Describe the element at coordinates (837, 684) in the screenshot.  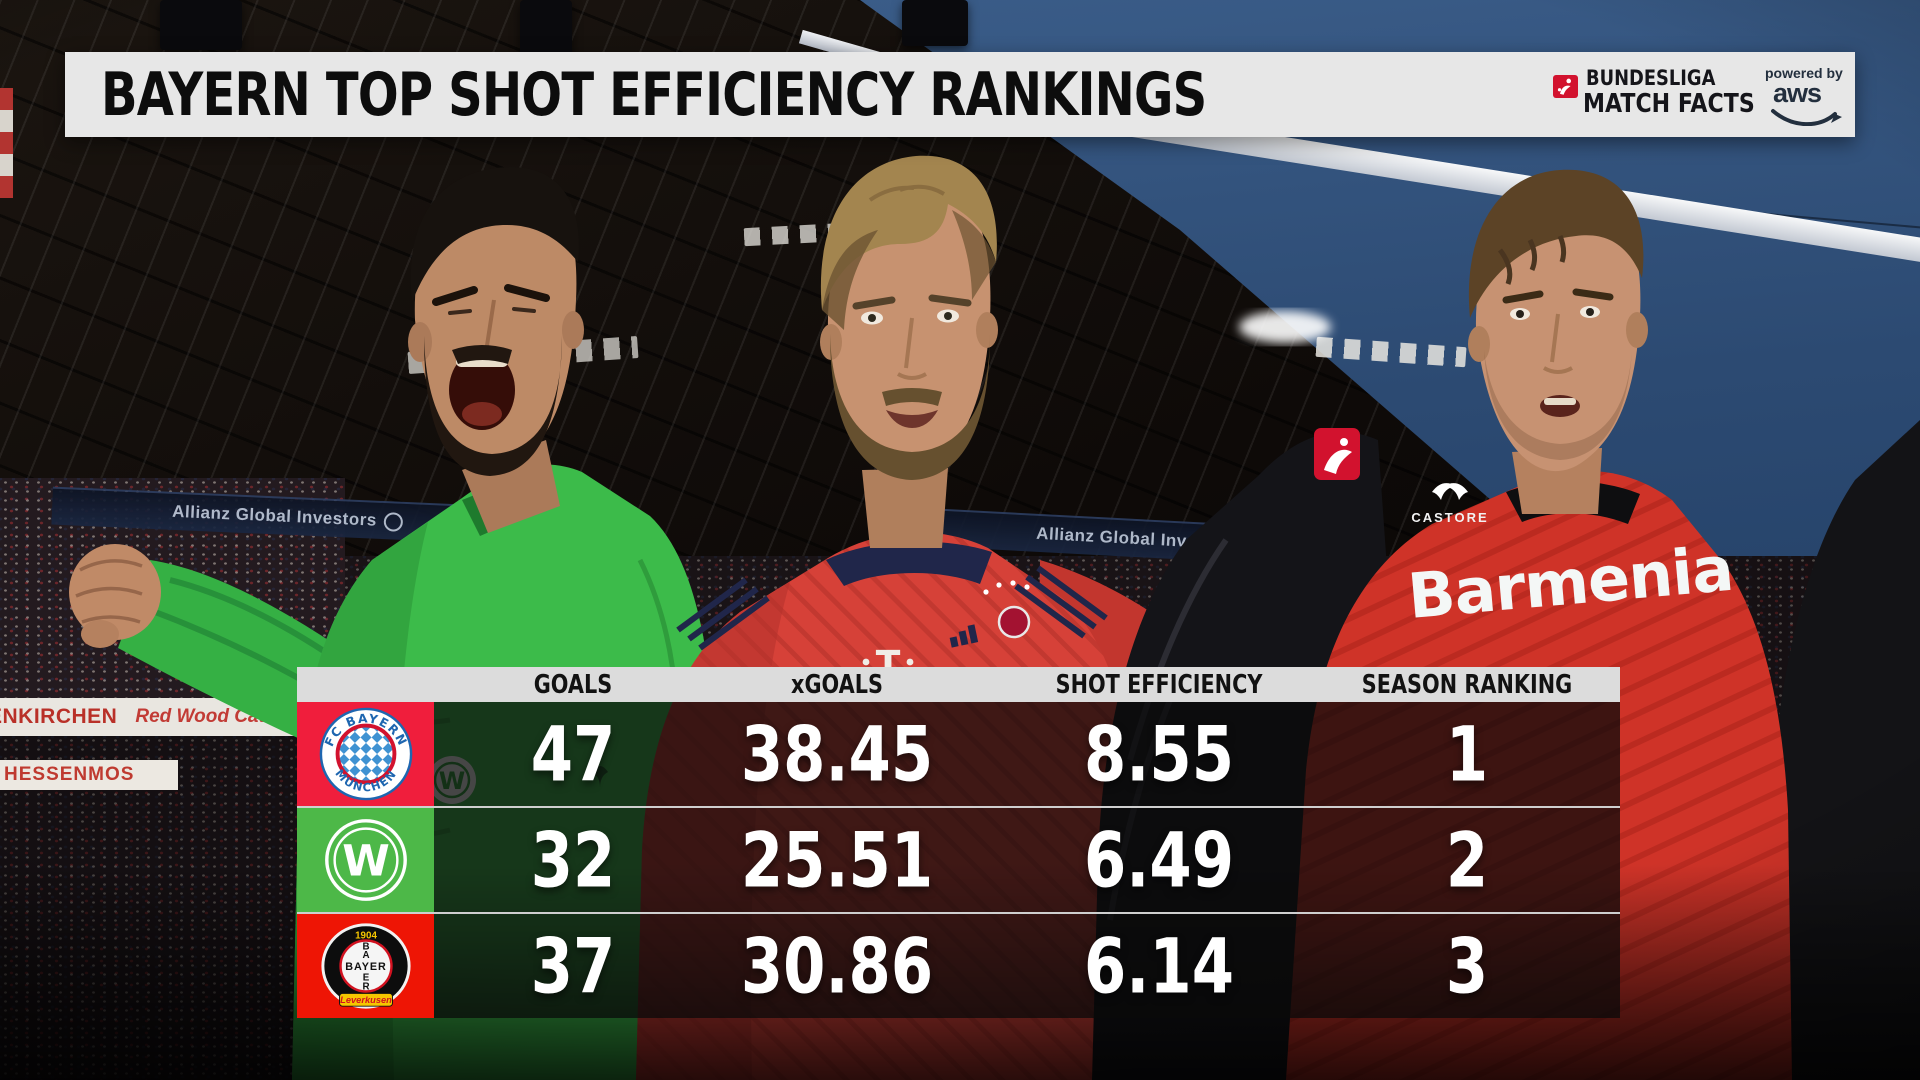
I see `column-header-xgoals: xGOALS` at that location.